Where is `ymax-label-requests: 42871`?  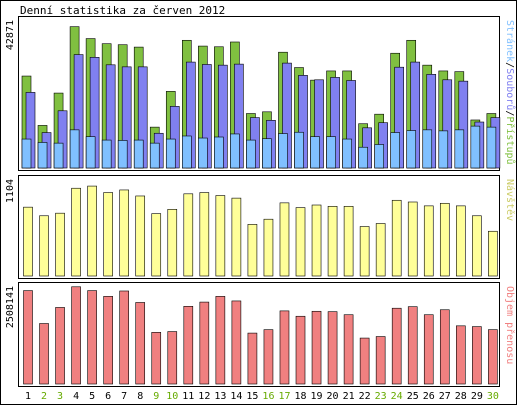 ymax-label-requests: 42871 is located at coordinates (10, 35).